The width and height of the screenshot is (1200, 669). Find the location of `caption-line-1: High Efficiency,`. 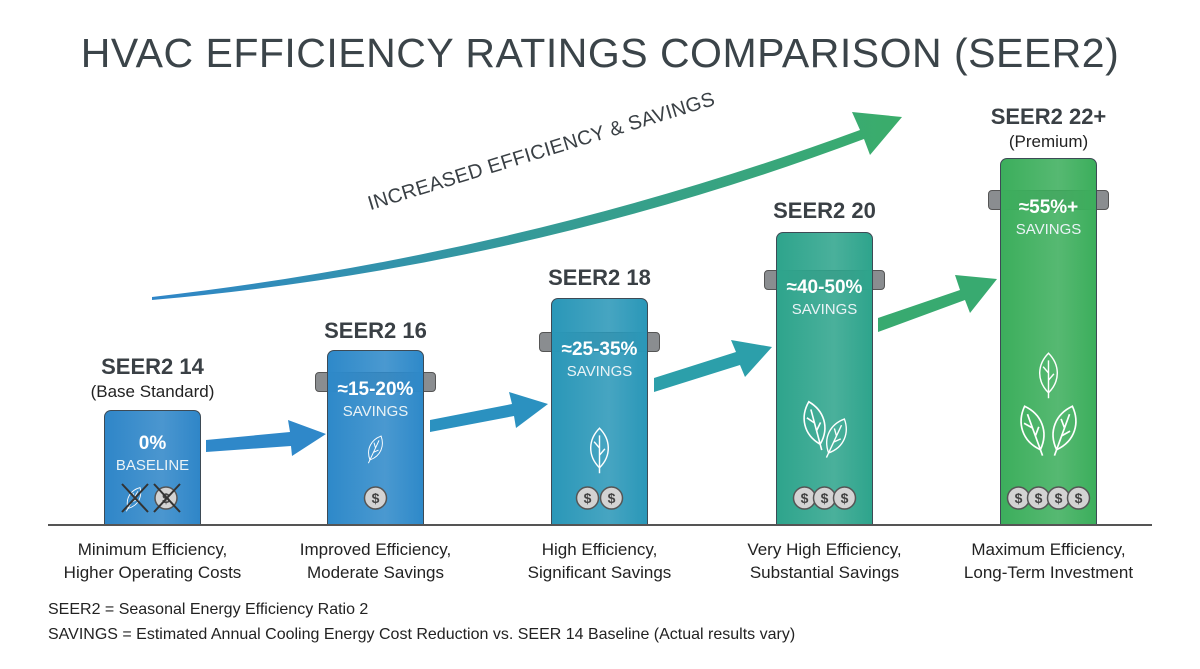

caption-line-1: High Efficiency, is located at coordinates (599, 549).